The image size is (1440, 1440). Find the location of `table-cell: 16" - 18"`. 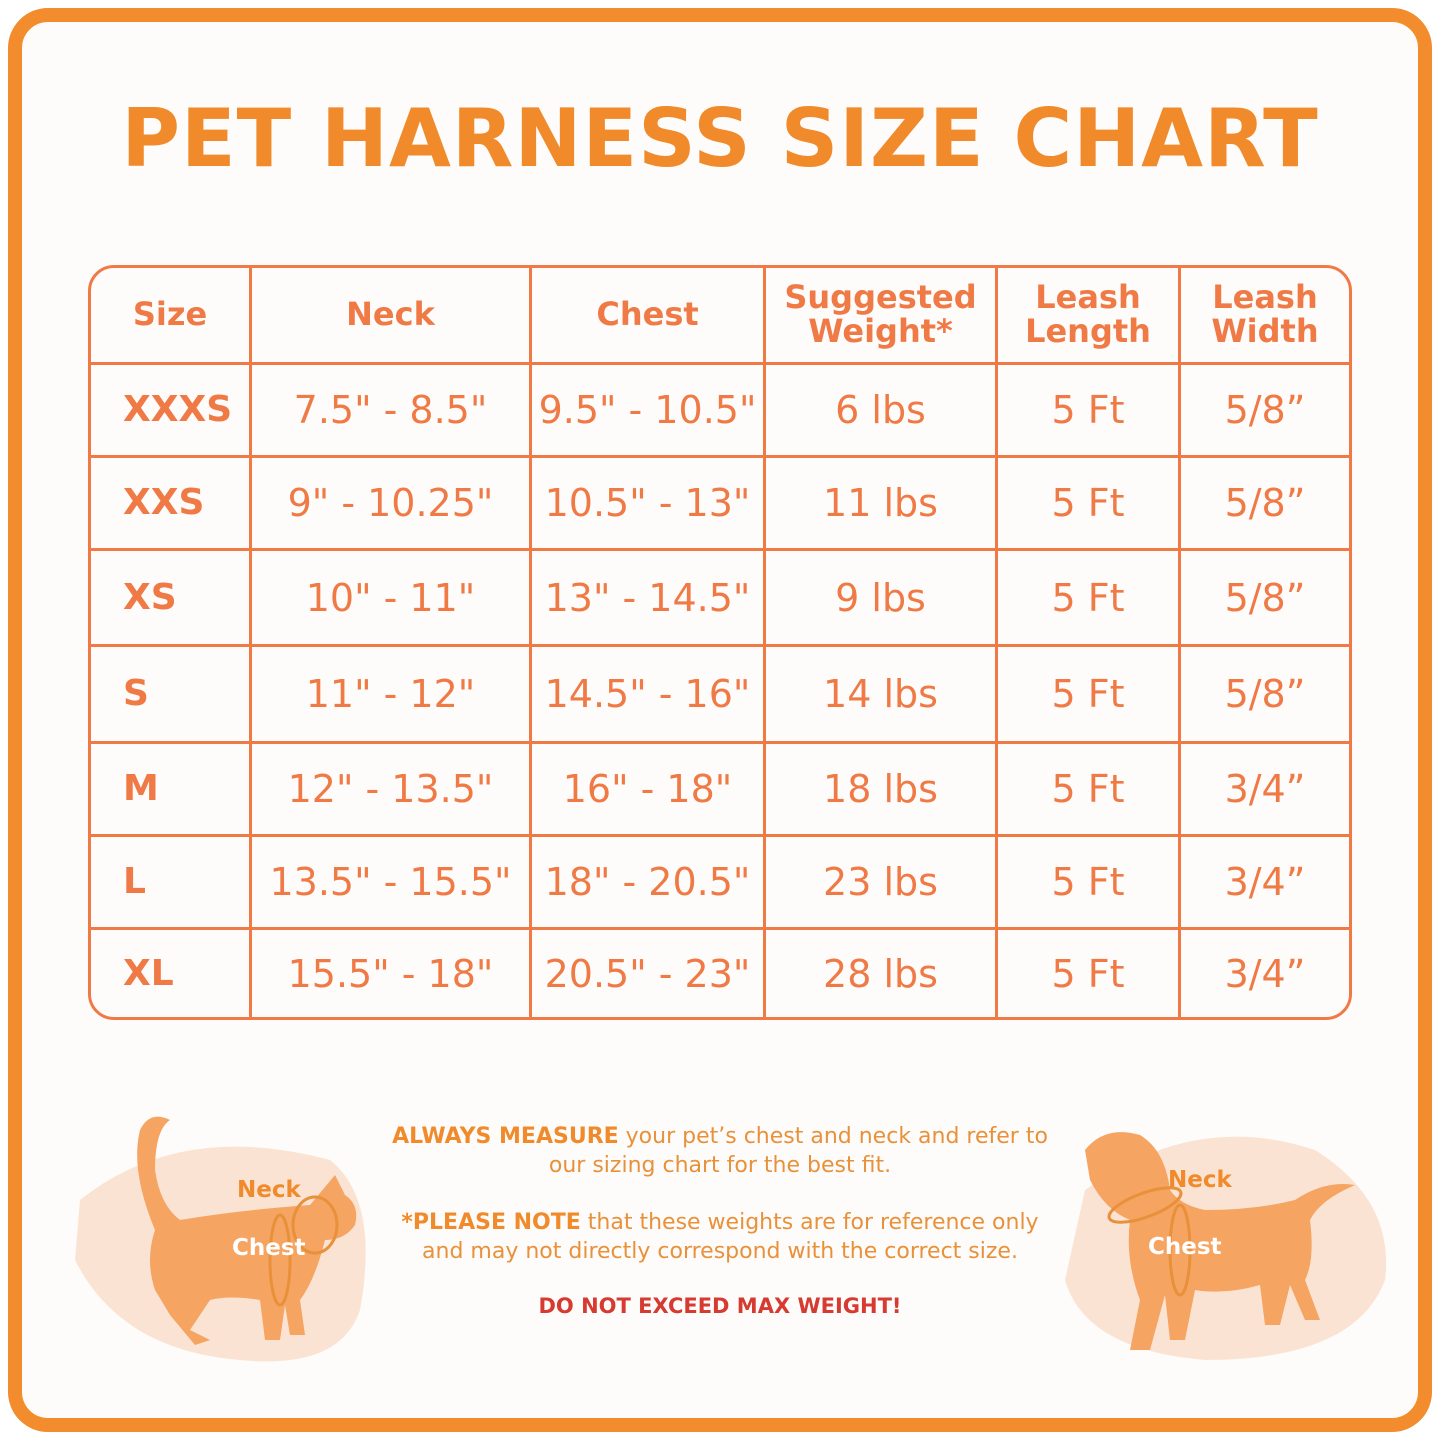

table-cell: 16" - 18" is located at coordinates (649, 790).